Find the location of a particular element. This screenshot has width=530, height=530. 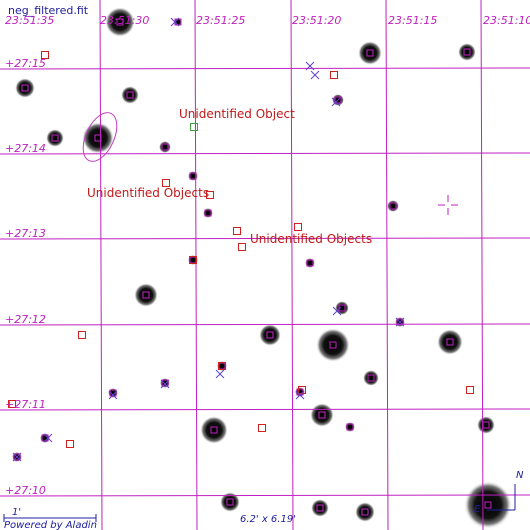

annotation: Unidentified Object is located at coordinates (237, 114).